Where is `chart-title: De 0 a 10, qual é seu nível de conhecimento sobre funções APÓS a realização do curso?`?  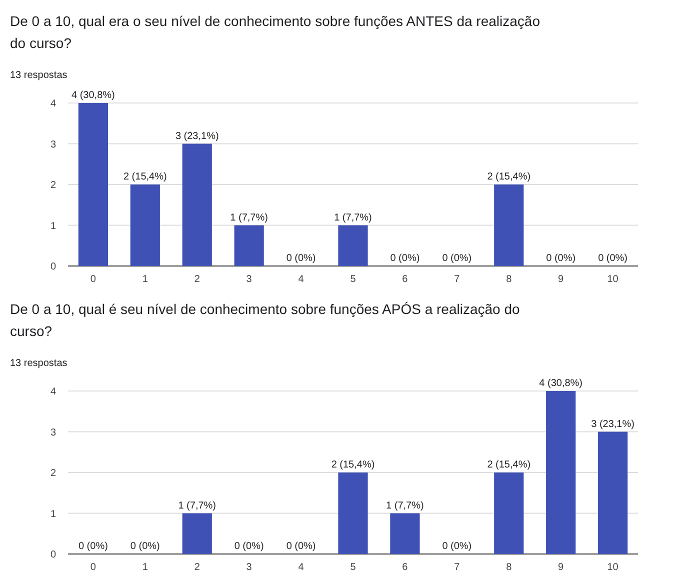 chart-title: De 0 a 10, qual é seu nível de conhecimento sobre funções APÓS a realização do curso? is located at coordinates (265, 320).